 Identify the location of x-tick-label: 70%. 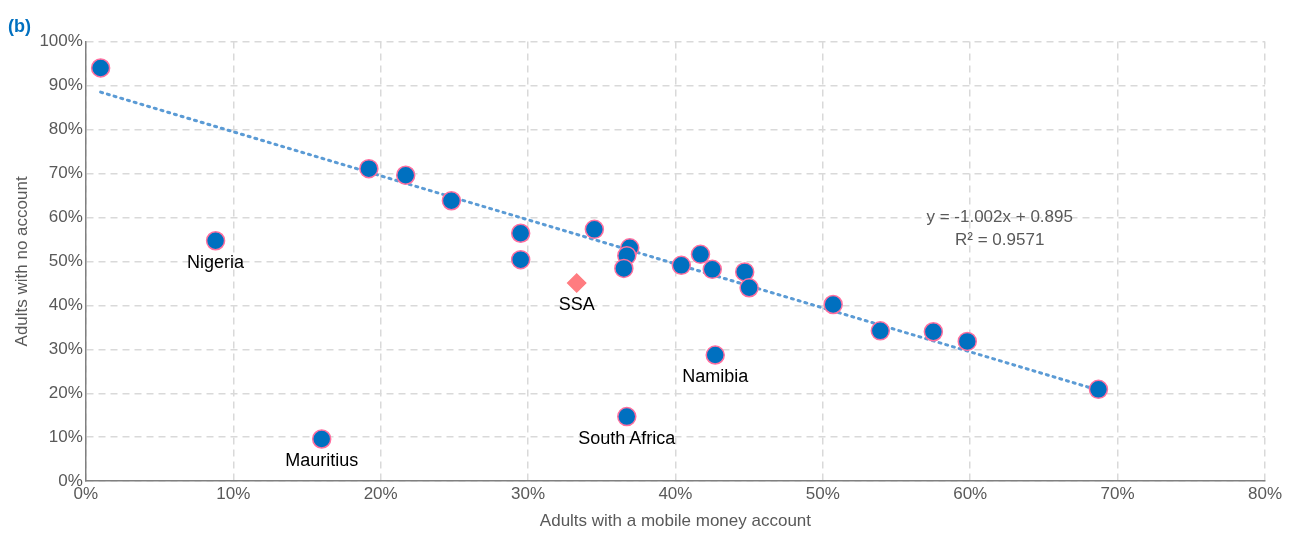
(1117, 494).